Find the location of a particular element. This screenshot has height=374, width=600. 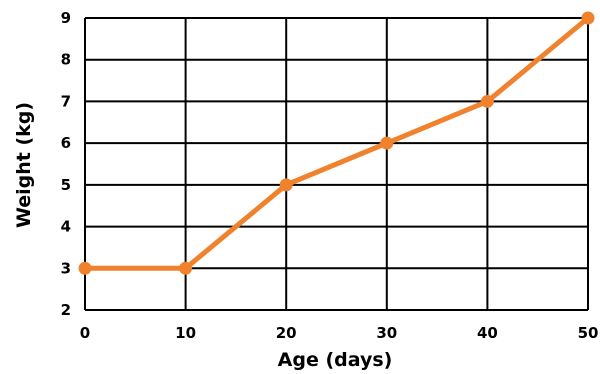

x-tick-label-4: 40 is located at coordinates (487, 333).